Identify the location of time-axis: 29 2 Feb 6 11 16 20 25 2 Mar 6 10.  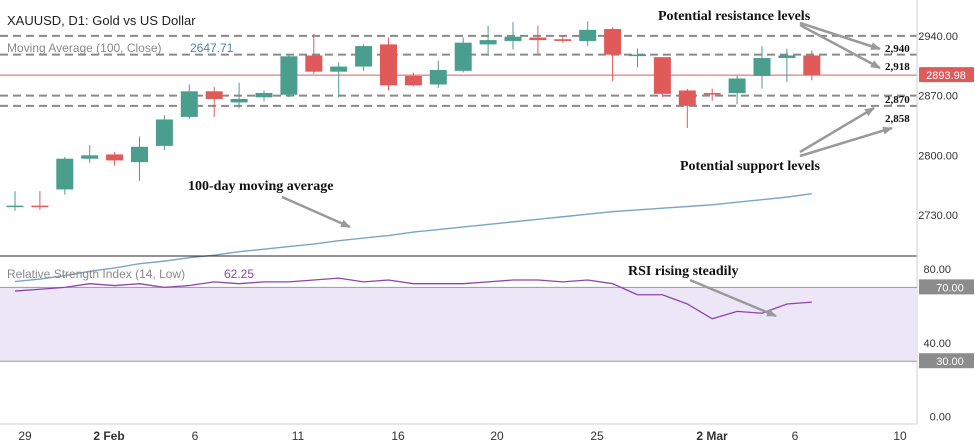
(462, 436).